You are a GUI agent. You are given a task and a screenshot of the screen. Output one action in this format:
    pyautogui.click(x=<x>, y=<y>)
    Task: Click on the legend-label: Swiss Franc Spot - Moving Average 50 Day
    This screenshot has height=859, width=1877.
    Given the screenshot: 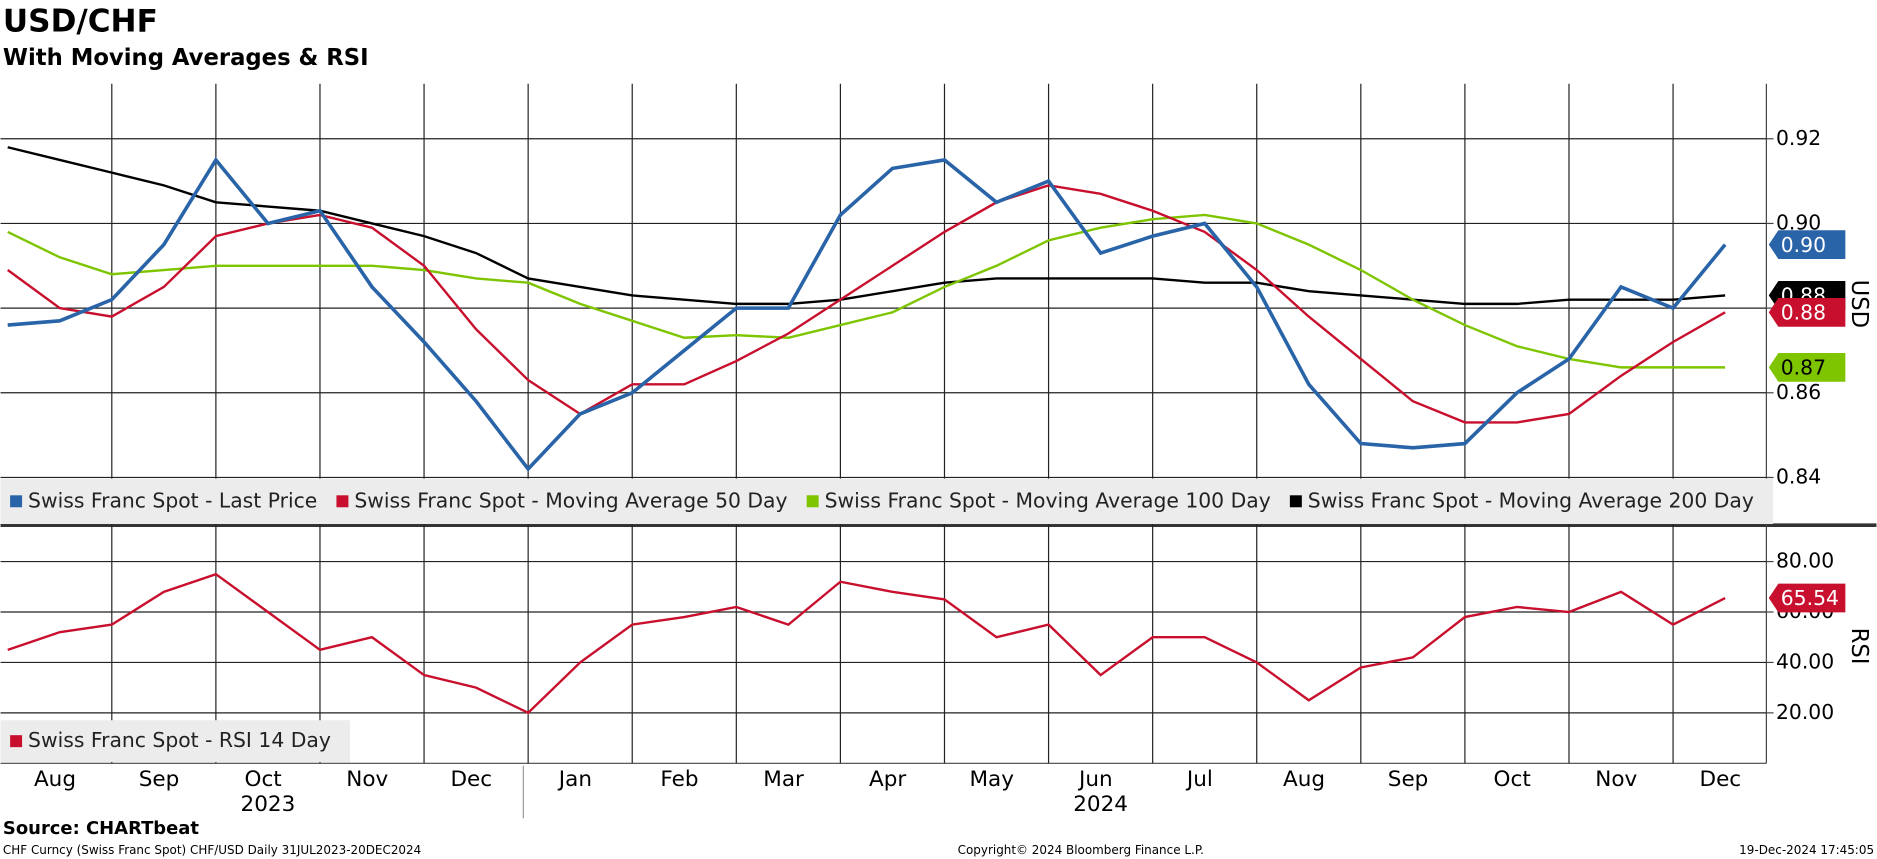 What is the action you would take?
    pyautogui.click(x=570, y=500)
    